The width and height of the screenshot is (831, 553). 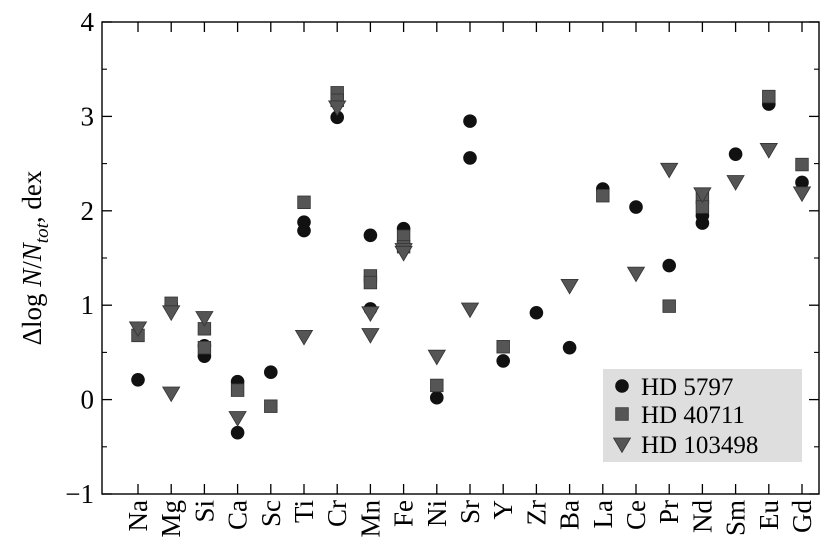 What do you see at coordinates (699, 445) in the screenshot?
I see `legend-label-series-3: HD 103498` at bounding box center [699, 445].